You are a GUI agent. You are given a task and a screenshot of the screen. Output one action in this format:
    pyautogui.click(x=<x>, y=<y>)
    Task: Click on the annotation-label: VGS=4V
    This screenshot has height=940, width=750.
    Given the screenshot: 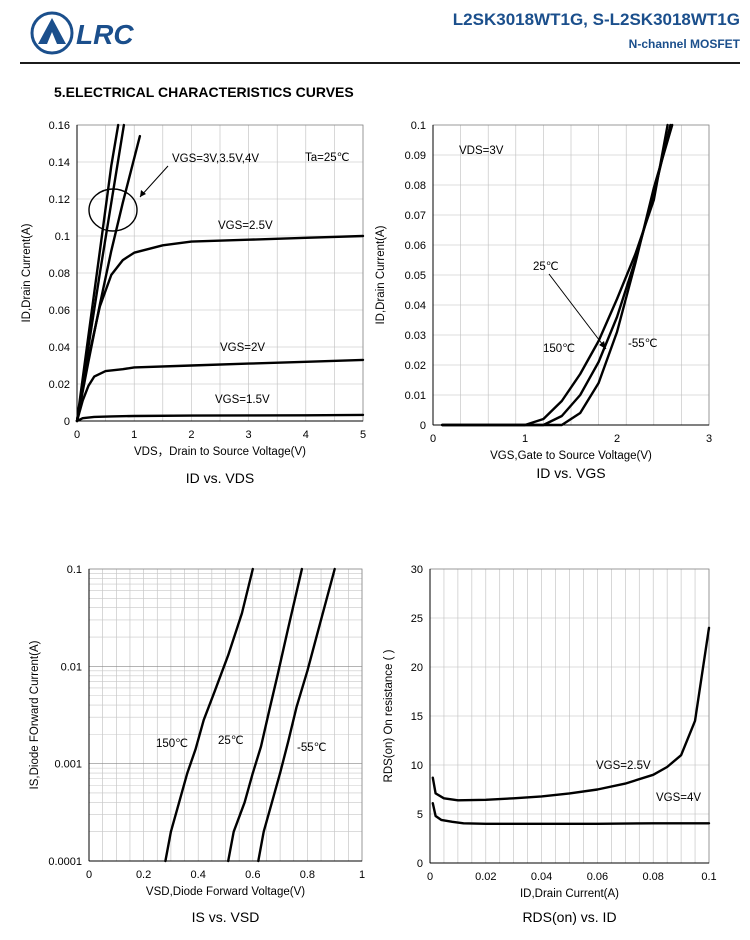 What is the action you would take?
    pyautogui.click(x=678, y=798)
    